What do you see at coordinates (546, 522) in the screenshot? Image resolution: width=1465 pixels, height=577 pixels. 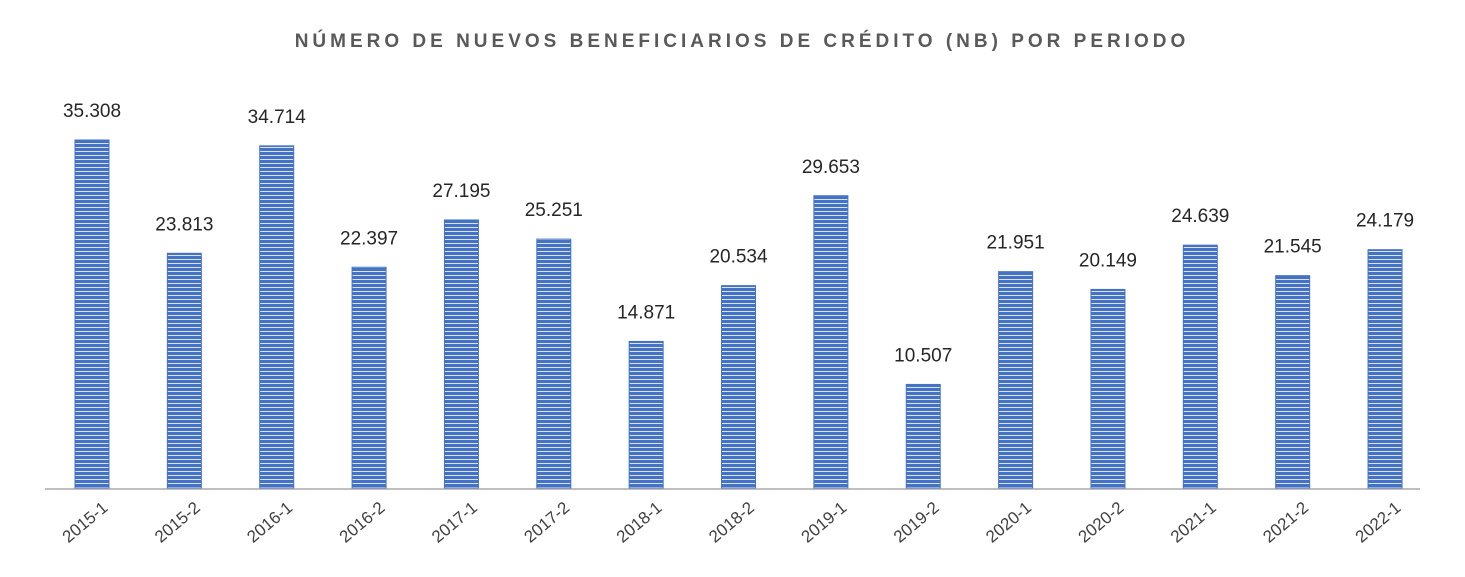 I see `x-tick-label: 2017-2` at bounding box center [546, 522].